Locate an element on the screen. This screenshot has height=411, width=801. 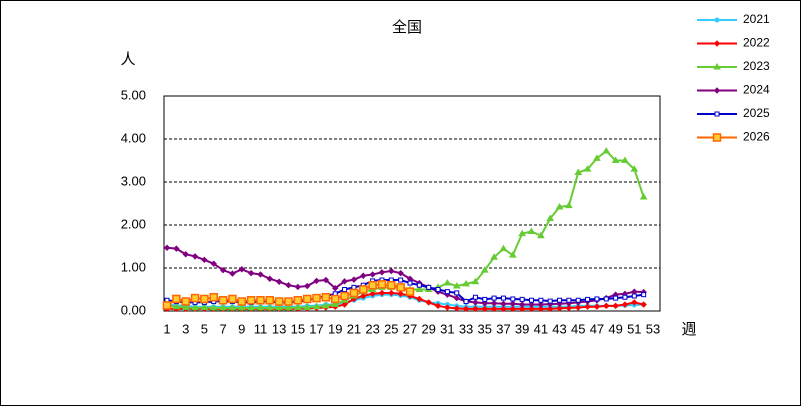
x-tick-label: 1 is located at coordinates (166, 328).